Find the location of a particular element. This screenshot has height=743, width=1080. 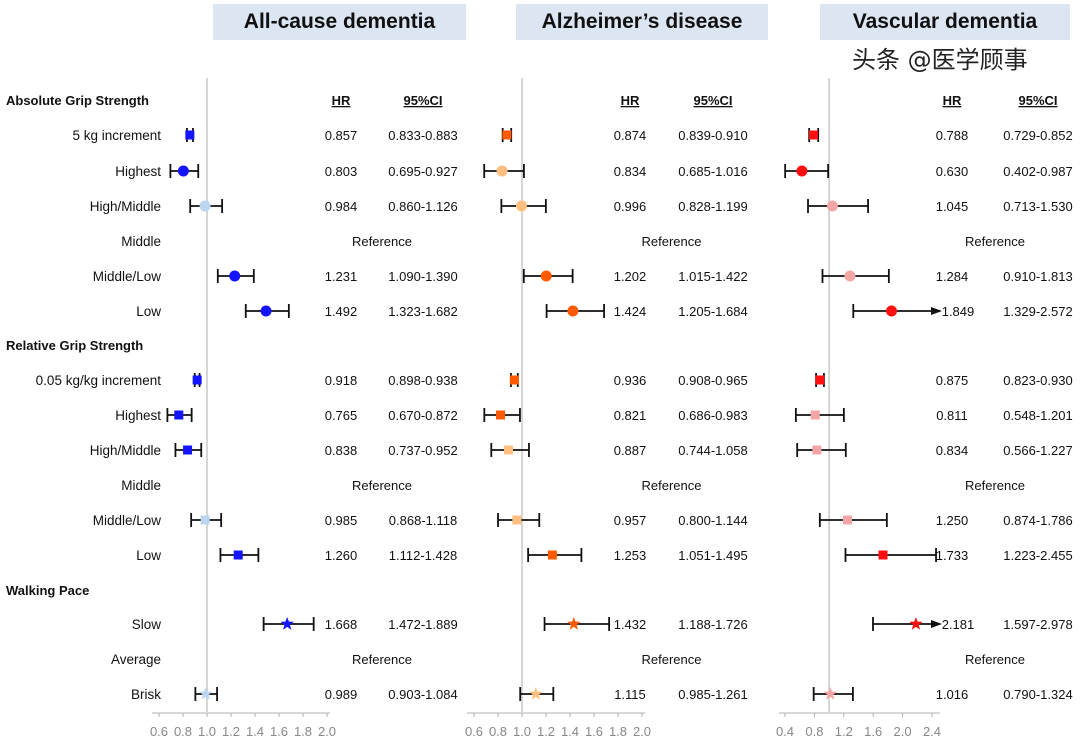

hr-value: 1.202 is located at coordinates (630, 276).